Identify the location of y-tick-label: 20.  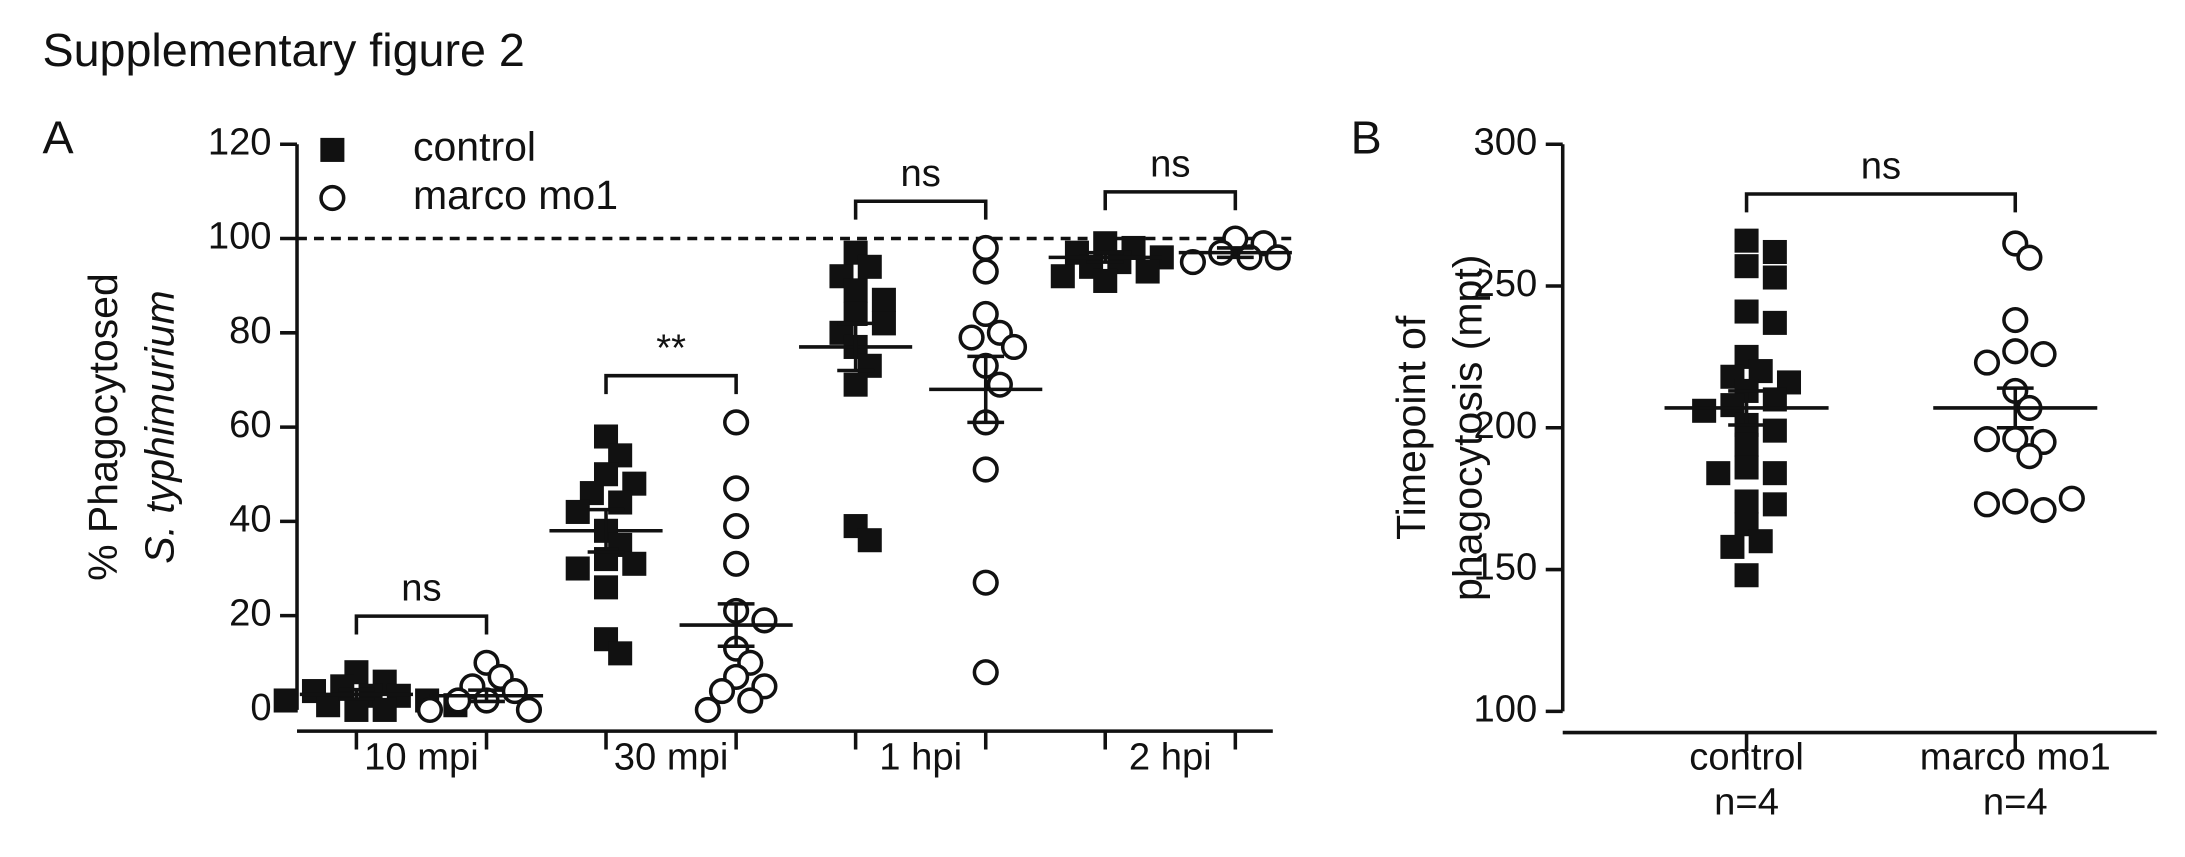
(250, 613).